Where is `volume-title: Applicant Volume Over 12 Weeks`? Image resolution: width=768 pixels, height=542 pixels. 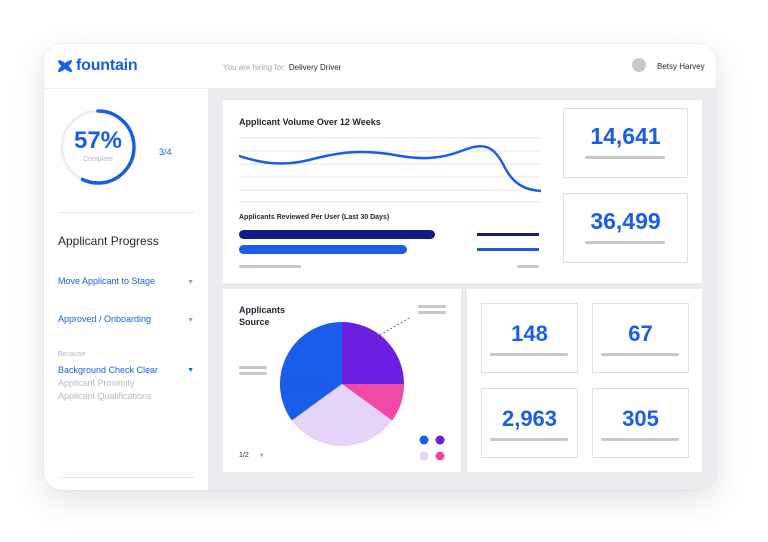
volume-title: Applicant Volume Over 12 Weeks is located at coordinates (310, 122).